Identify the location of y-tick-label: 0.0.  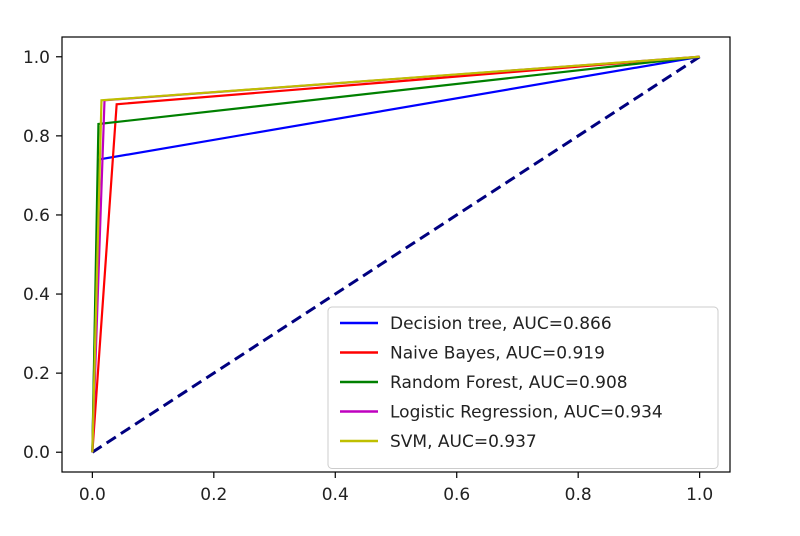
(36, 453).